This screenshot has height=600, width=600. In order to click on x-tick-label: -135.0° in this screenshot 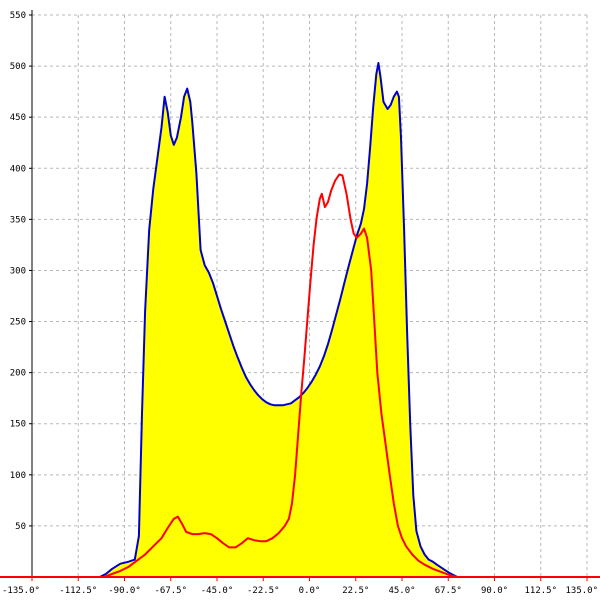, I will do `click(21, 591)`.